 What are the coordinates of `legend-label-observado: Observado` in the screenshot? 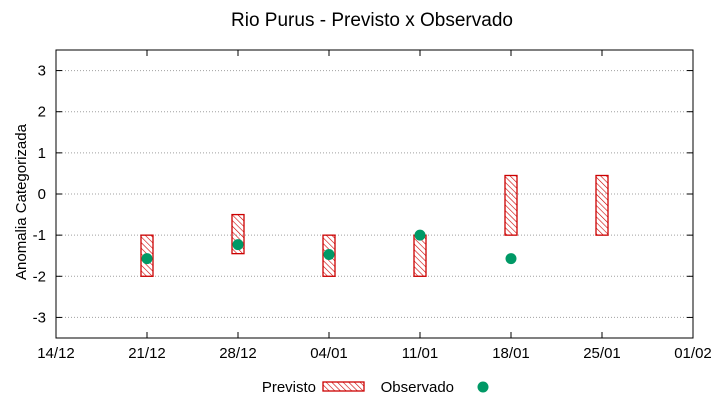 It's located at (417, 387).